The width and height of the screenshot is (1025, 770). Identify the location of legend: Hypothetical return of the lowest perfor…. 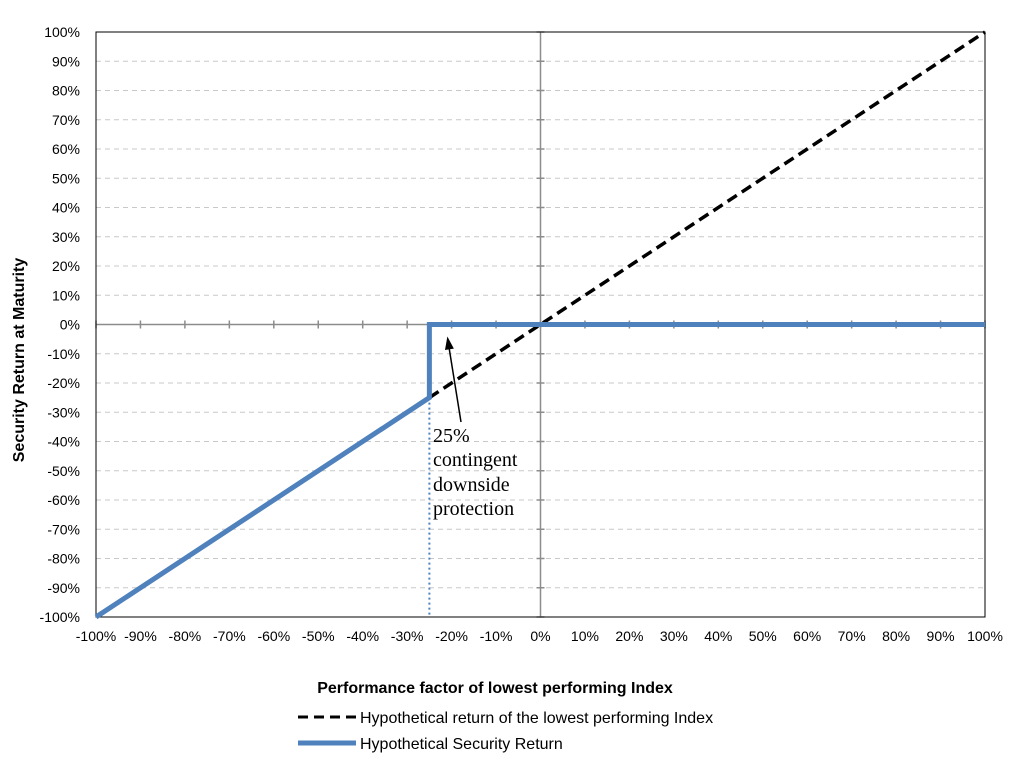
(505, 731).